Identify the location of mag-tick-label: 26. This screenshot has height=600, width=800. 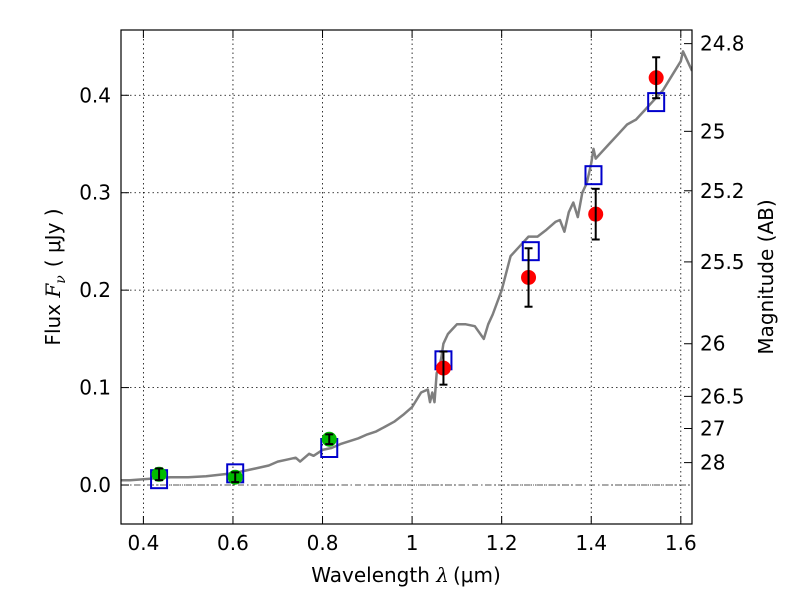
(712, 344).